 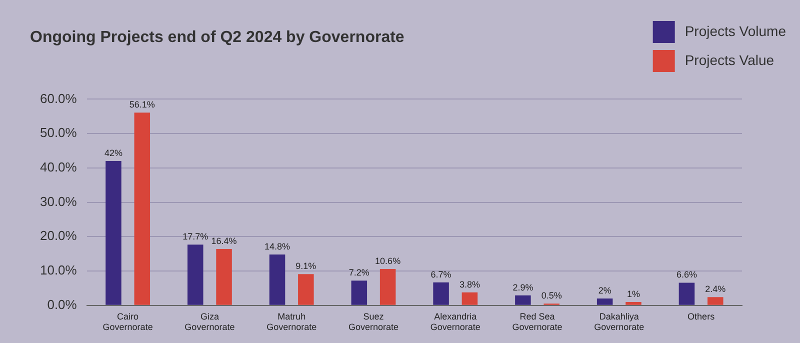 I want to click on data-label: 2.9%, so click(x=523, y=287).